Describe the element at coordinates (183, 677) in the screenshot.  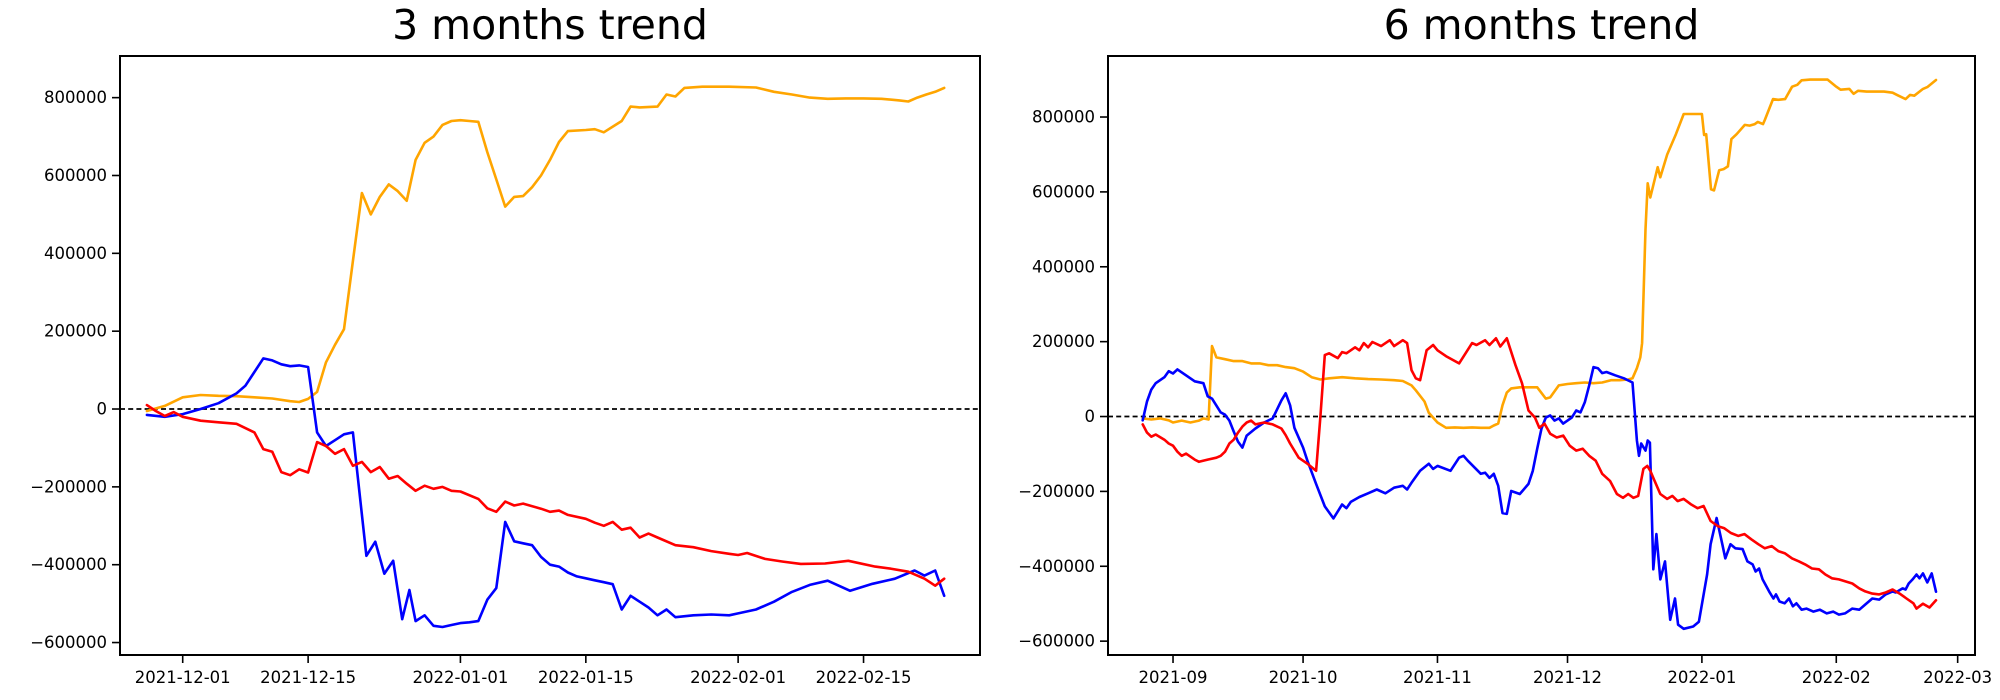
I see `x-tick-label: 2021-12-01` at that location.